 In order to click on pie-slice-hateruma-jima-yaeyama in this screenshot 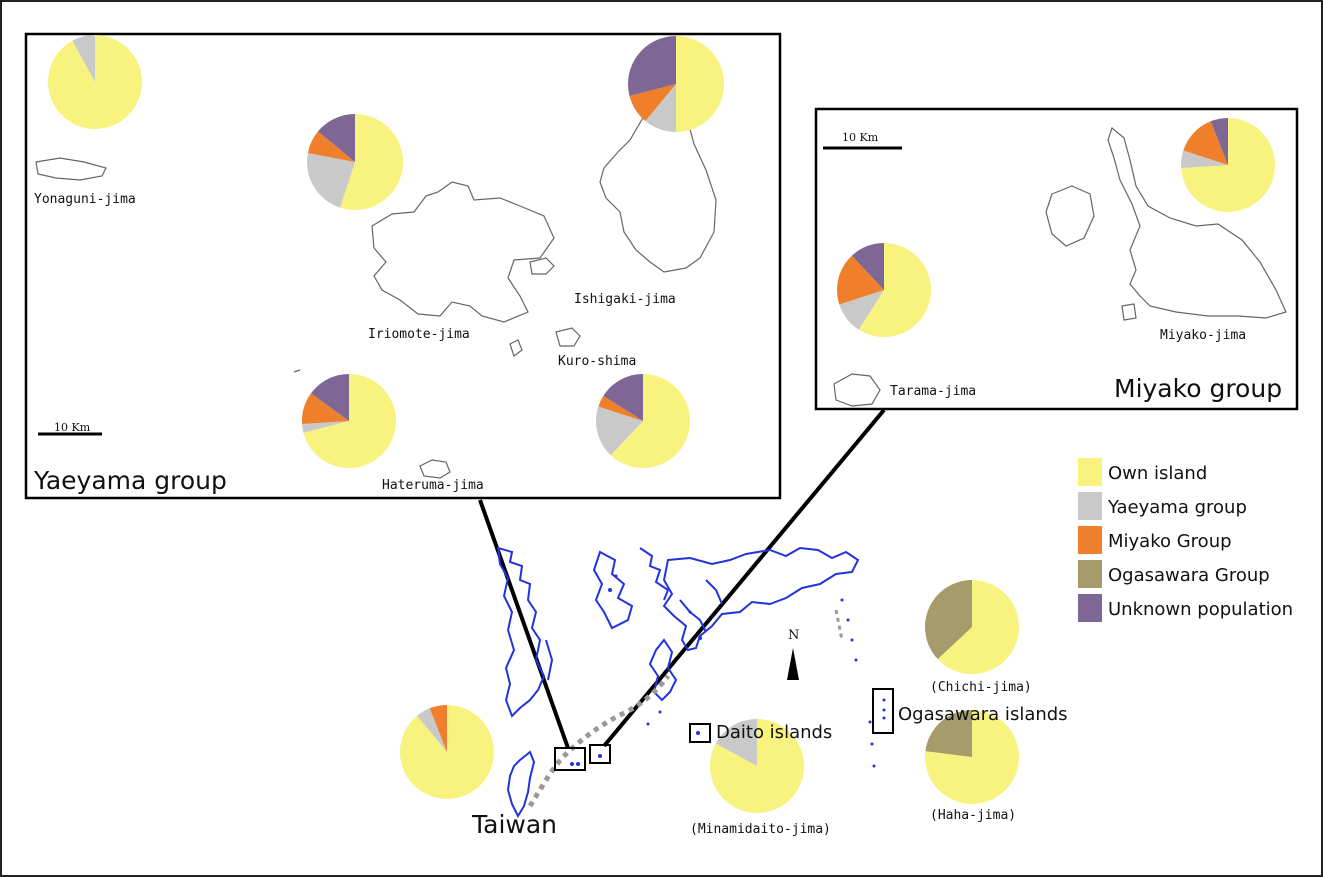, I will do `click(325, 427)`.